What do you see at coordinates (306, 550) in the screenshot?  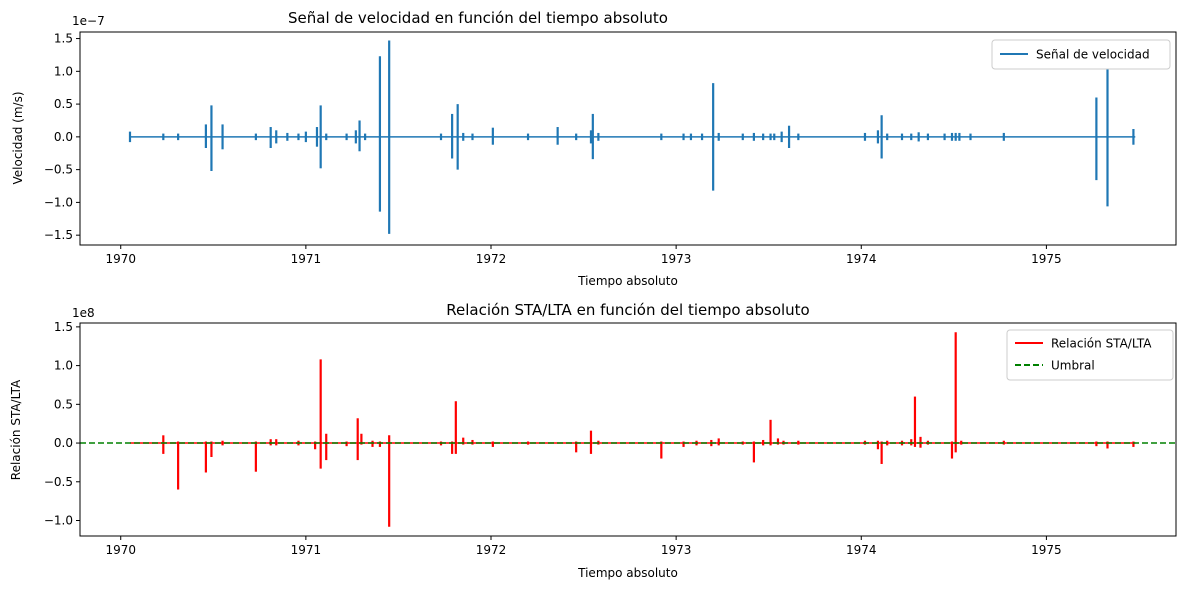 I see `sta-lta-x-tick-label: 1971` at bounding box center [306, 550].